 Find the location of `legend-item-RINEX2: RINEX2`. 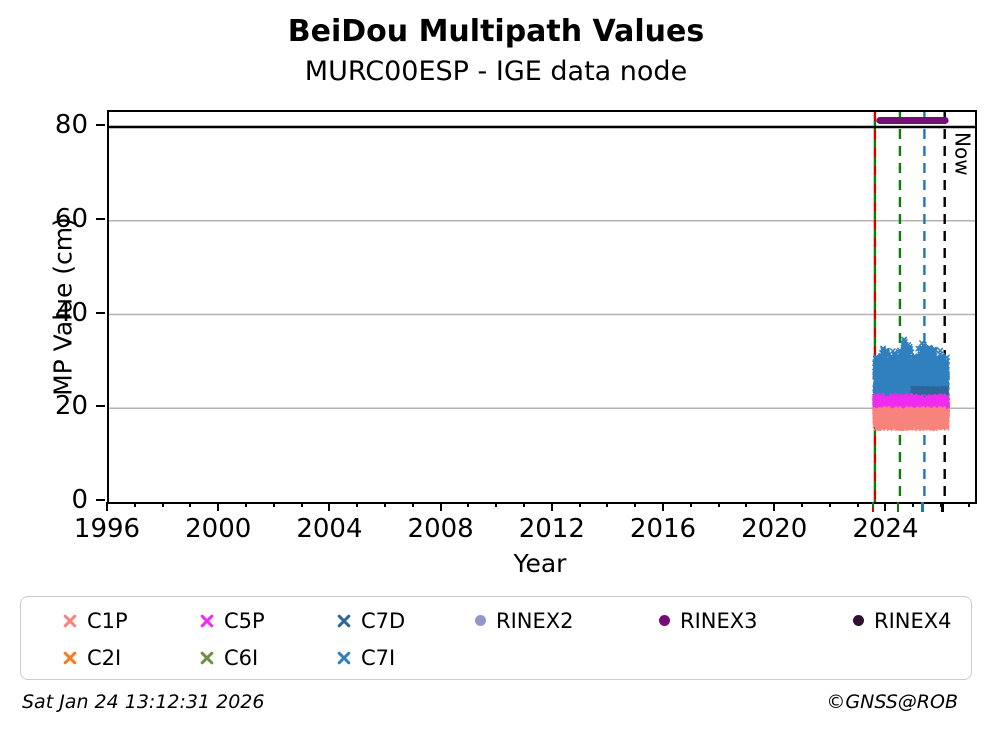

legend-item-RINEX2: RINEX2 is located at coordinates (567, 620).